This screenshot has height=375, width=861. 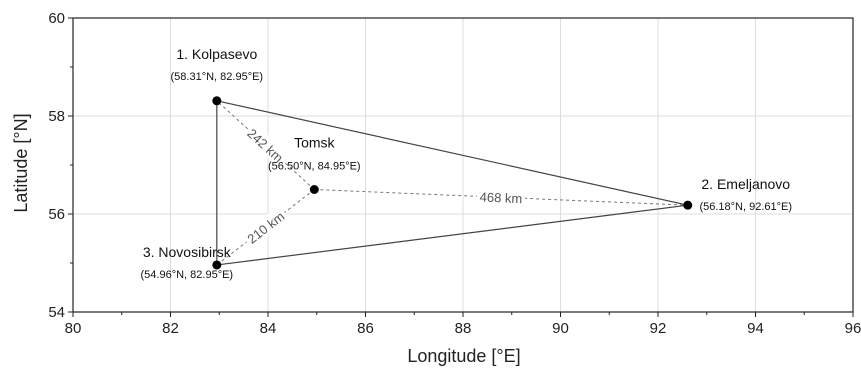 I want to click on x-tick-label: 82, so click(x=170, y=328).